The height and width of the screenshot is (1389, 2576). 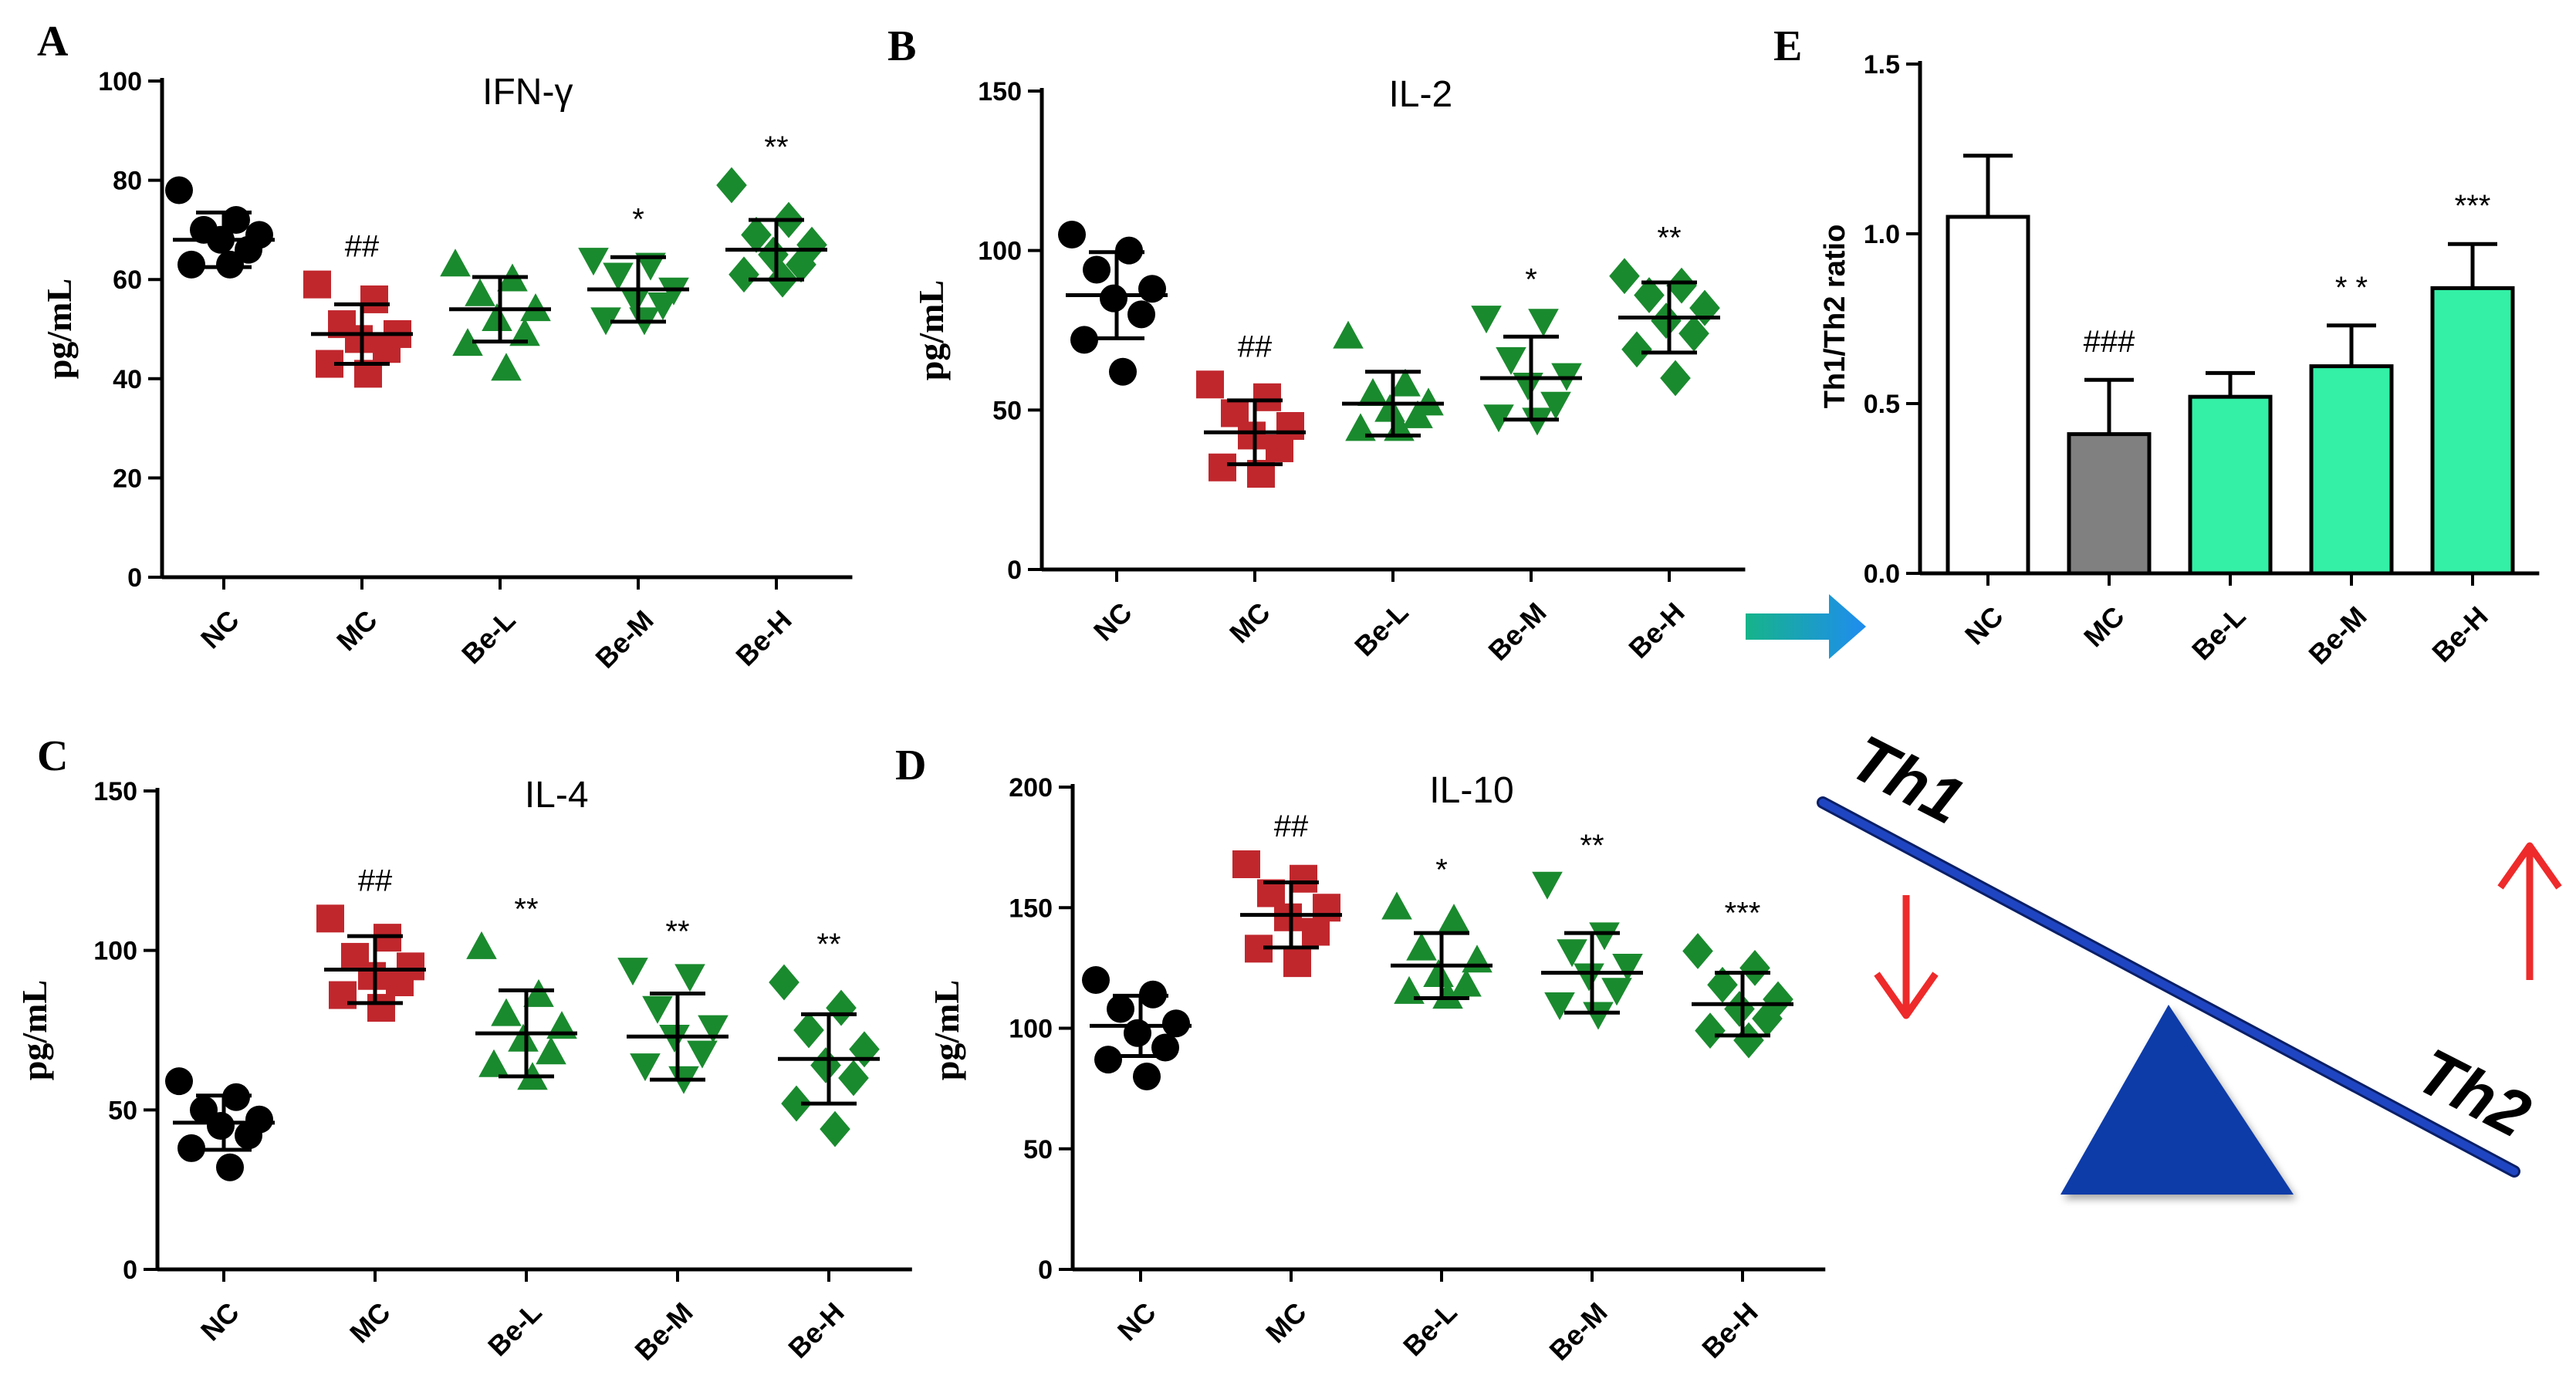 I want to click on arrow-down-icon, so click(x=1906, y=957).